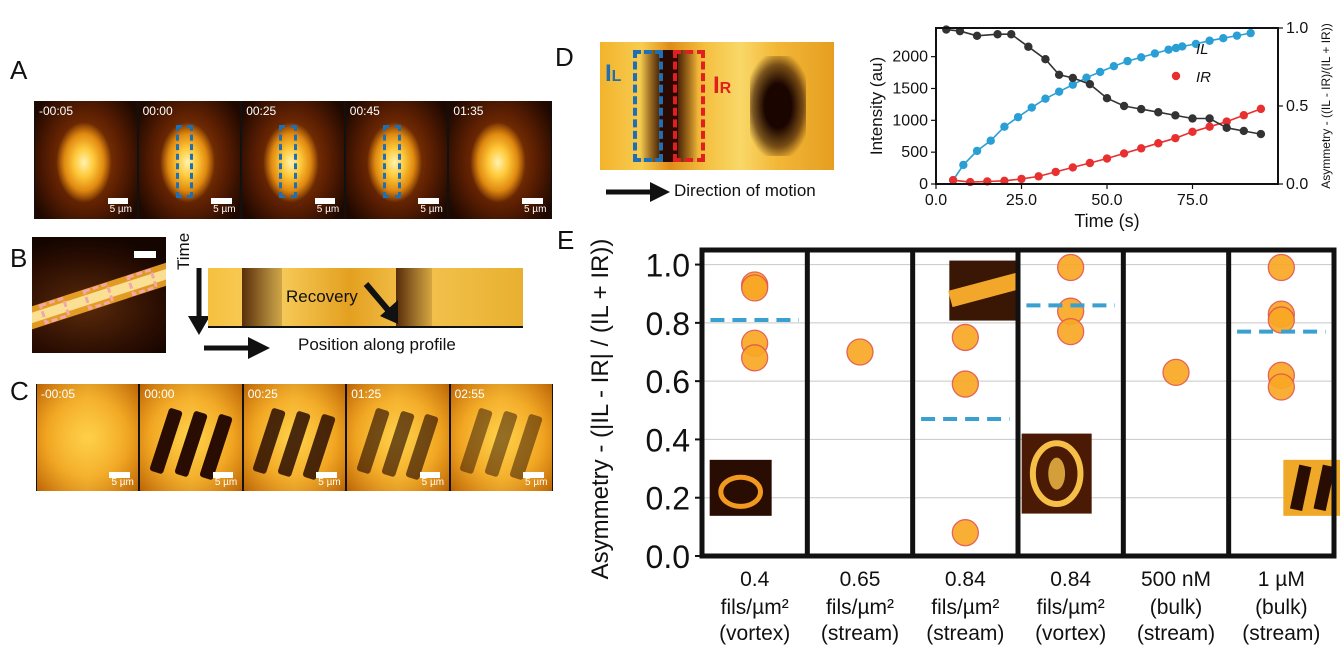  Describe the element at coordinates (1300, 488) in the screenshot. I see `thumbnail-bar` at that location.